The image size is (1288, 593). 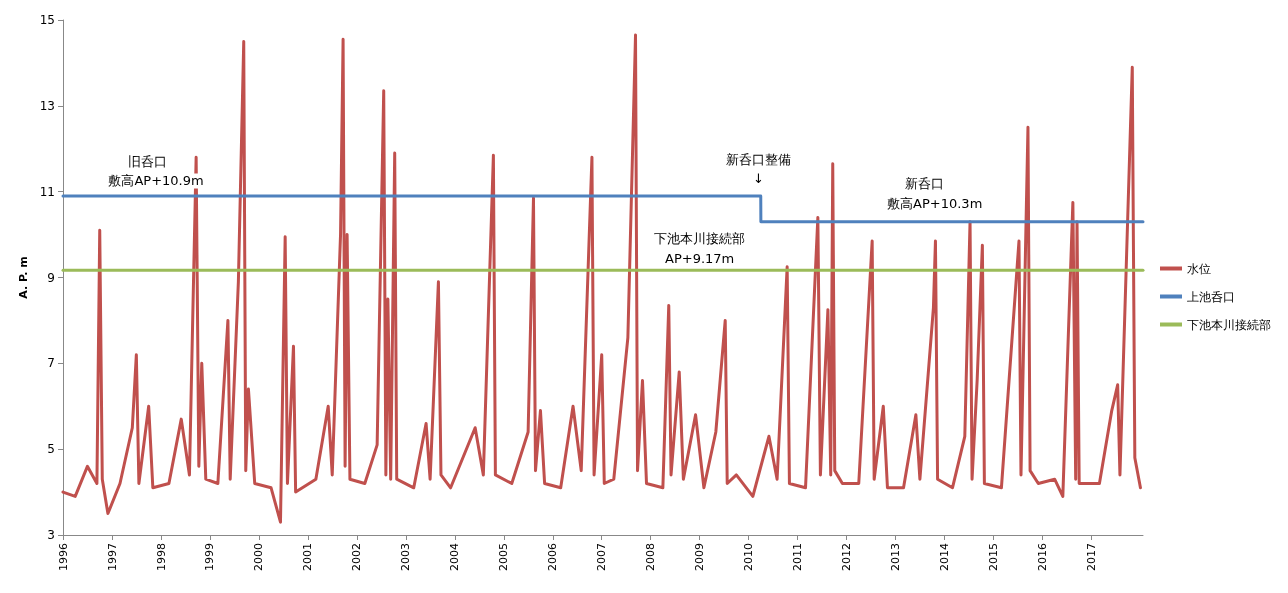 I want to click on y-tick-label: 3, so click(x=51, y=535).